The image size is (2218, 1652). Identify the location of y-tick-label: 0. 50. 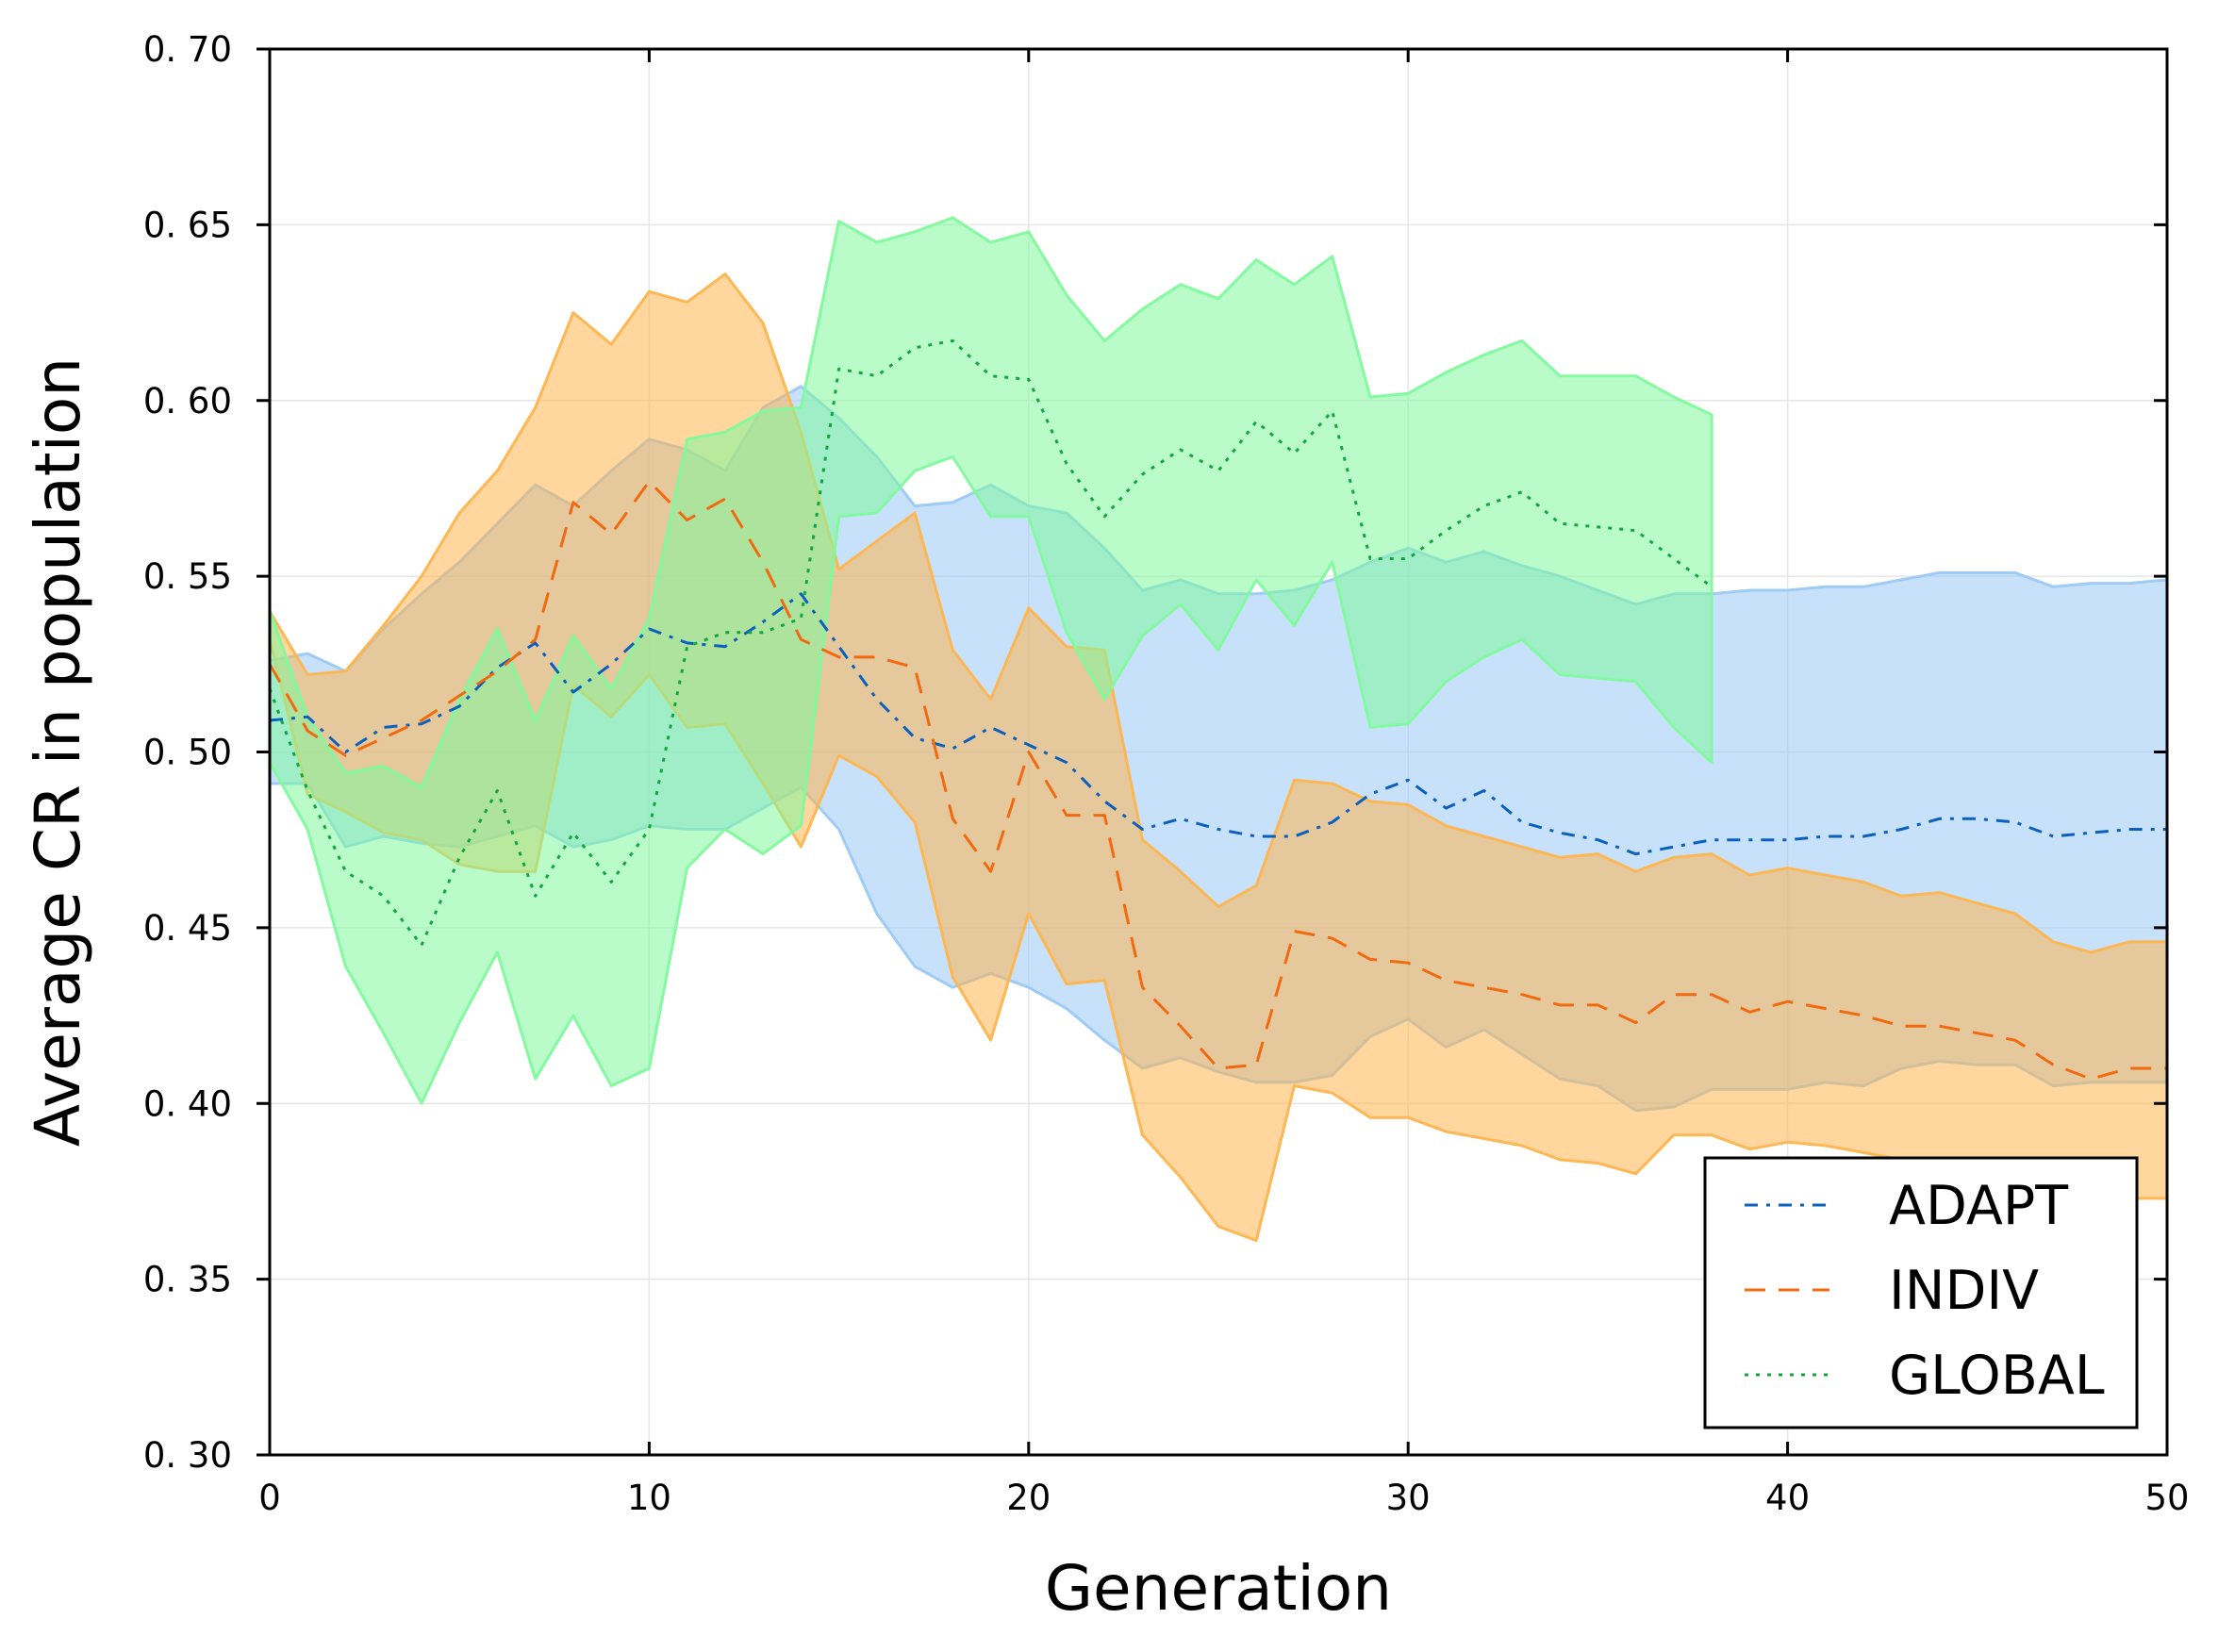
(187, 753).